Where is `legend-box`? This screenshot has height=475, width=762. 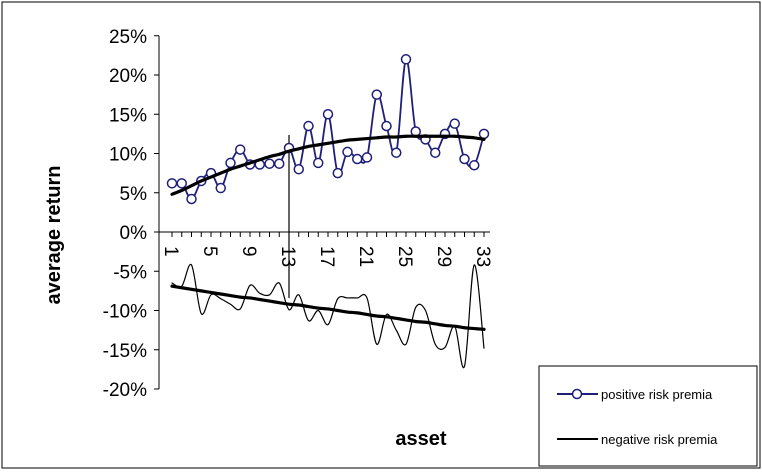
legend-box is located at coordinates (648, 416).